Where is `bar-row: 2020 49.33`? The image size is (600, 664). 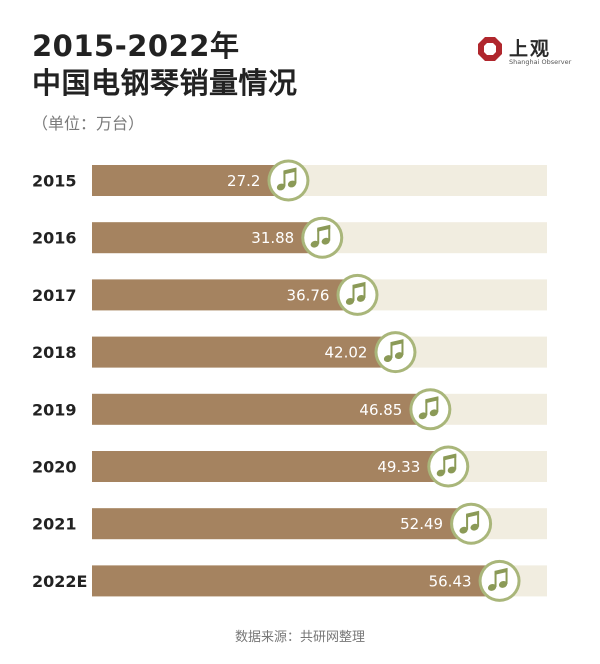 bar-row: 2020 49.33 is located at coordinates (289, 466).